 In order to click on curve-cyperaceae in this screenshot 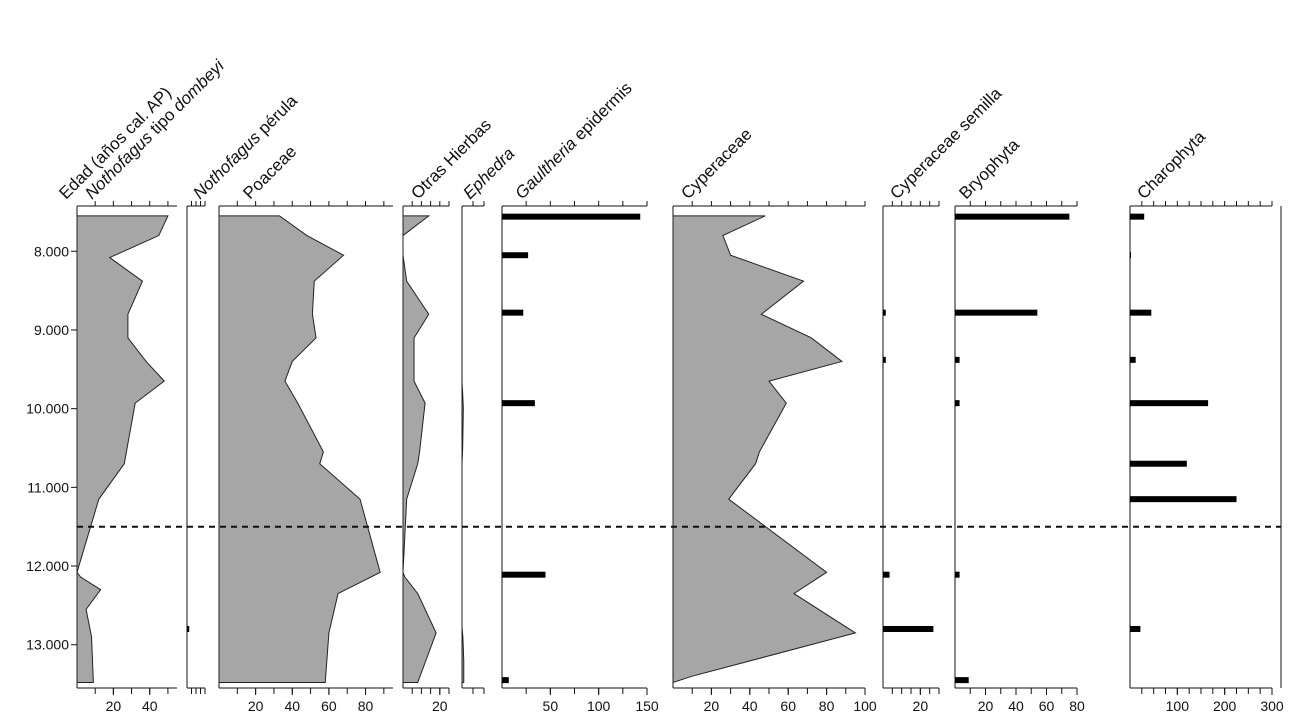, I will do `click(764, 449)`.